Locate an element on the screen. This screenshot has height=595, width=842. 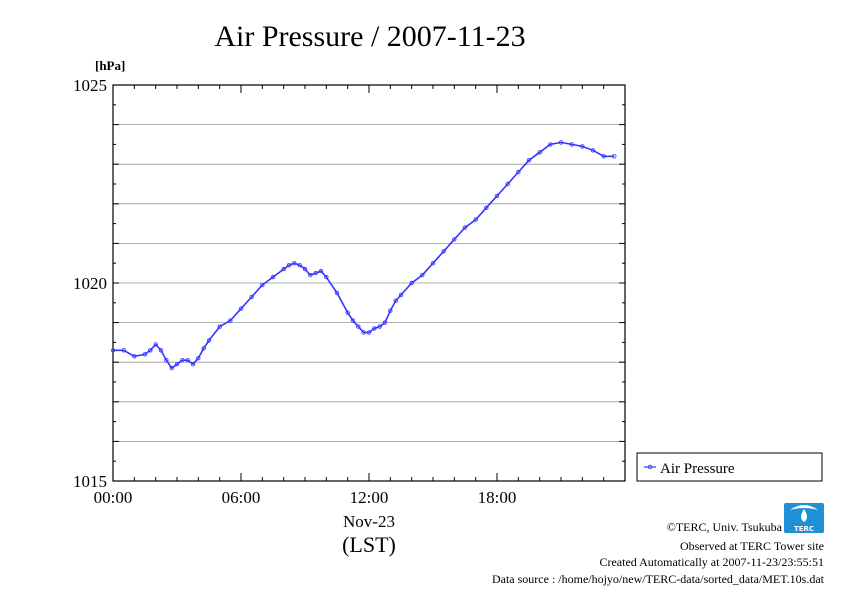
x-axis-labels: 00:00 06:00 12:00 18:00 is located at coordinates (305, 497).